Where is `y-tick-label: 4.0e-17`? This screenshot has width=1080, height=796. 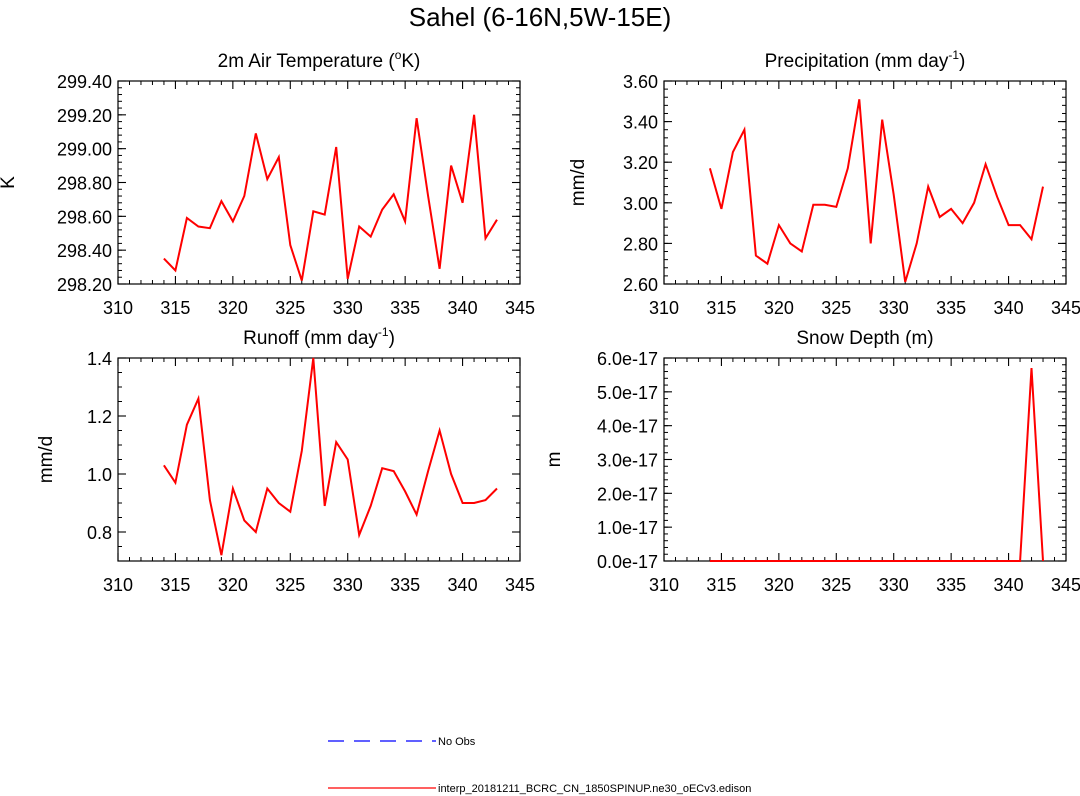 y-tick-label: 4.0e-17 is located at coordinates (627, 427).